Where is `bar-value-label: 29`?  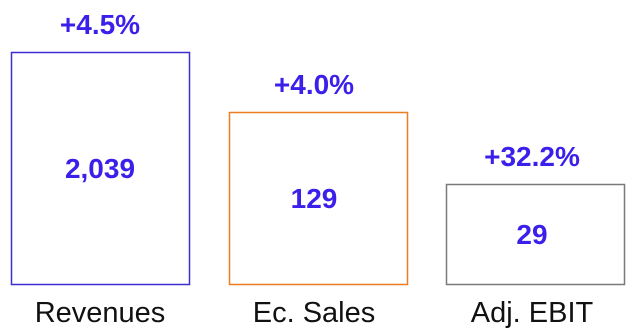 bar-value-label: 29 is located at coordinates (531, 234).